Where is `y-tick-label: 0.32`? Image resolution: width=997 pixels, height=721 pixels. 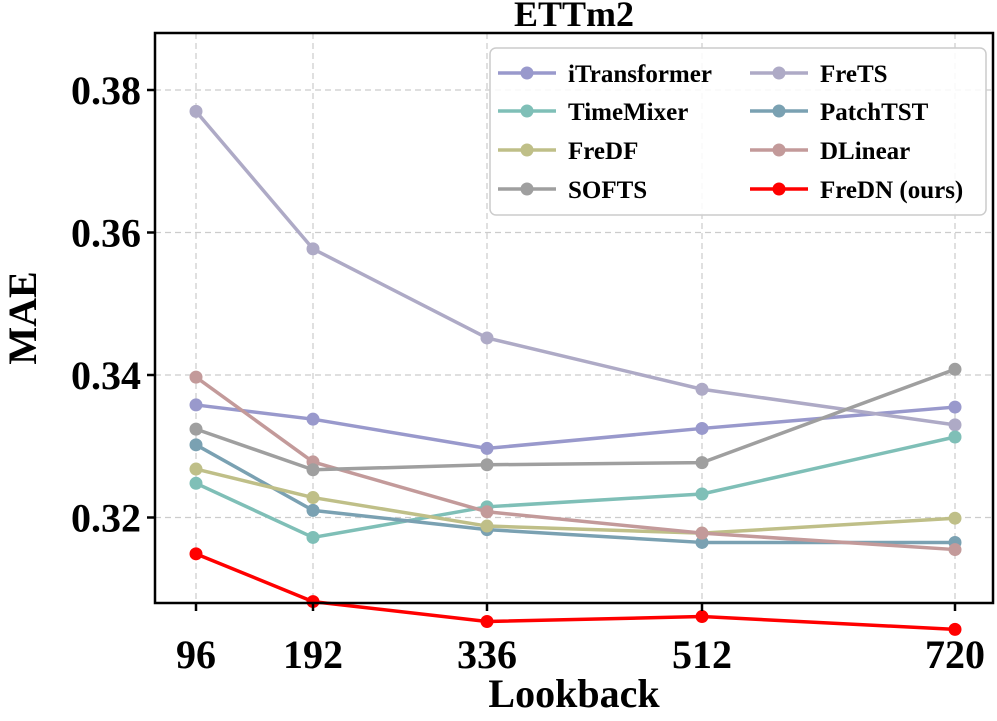
y-tick-label: 0.32 is located at coordinates (106, 518).